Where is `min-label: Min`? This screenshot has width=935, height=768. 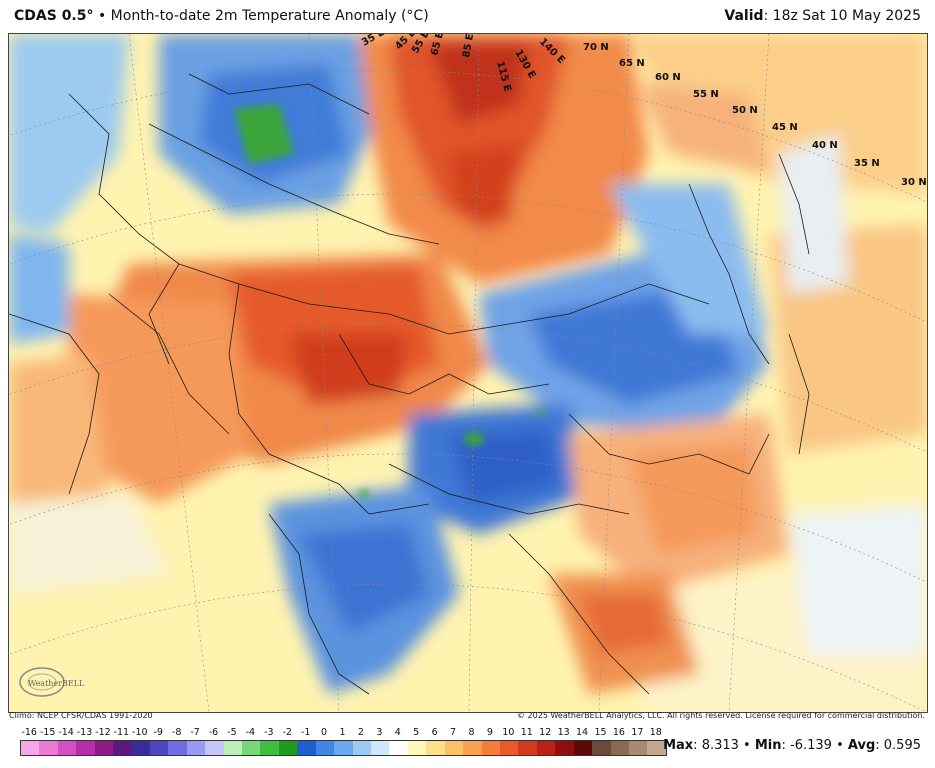 min-label: Min is located at coordinates (768, 745).